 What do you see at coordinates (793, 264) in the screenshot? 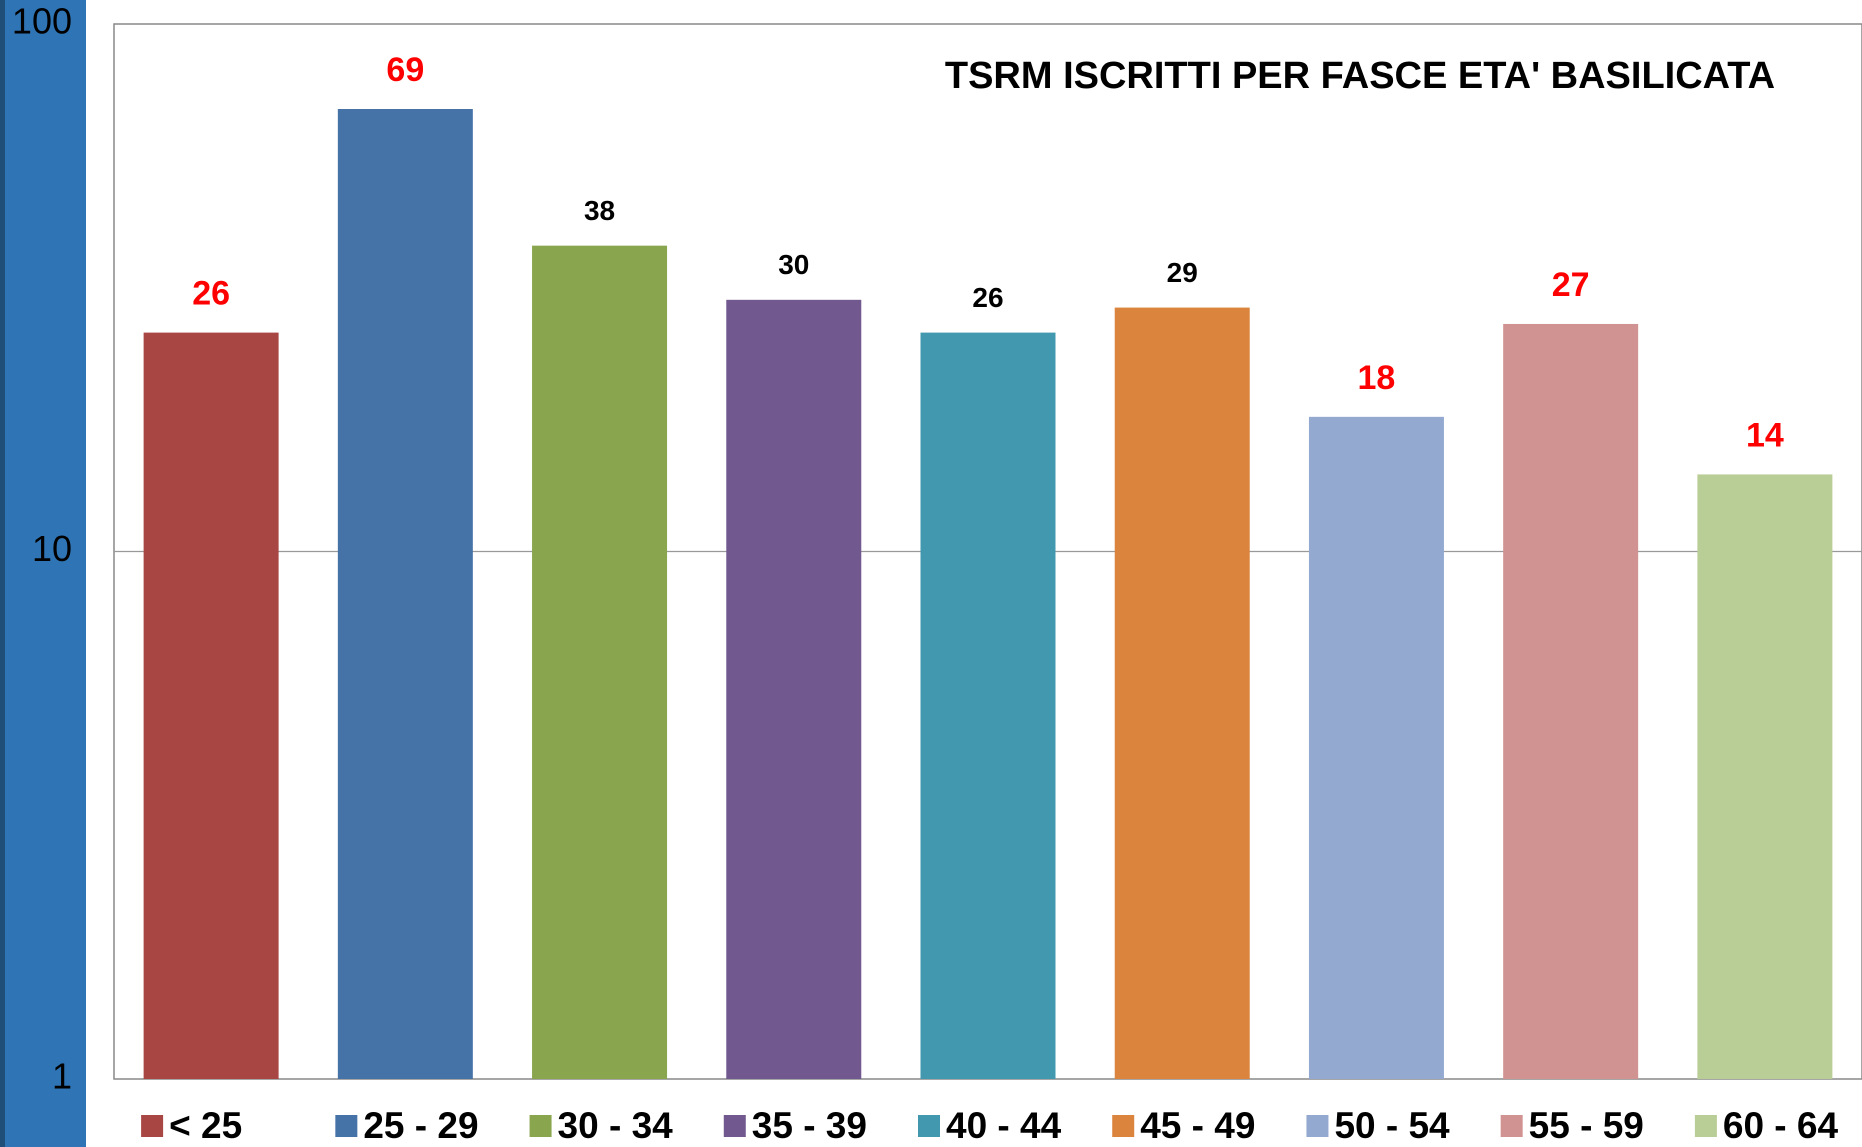
I see `data-label: 30` at bounding box center [793, 264].